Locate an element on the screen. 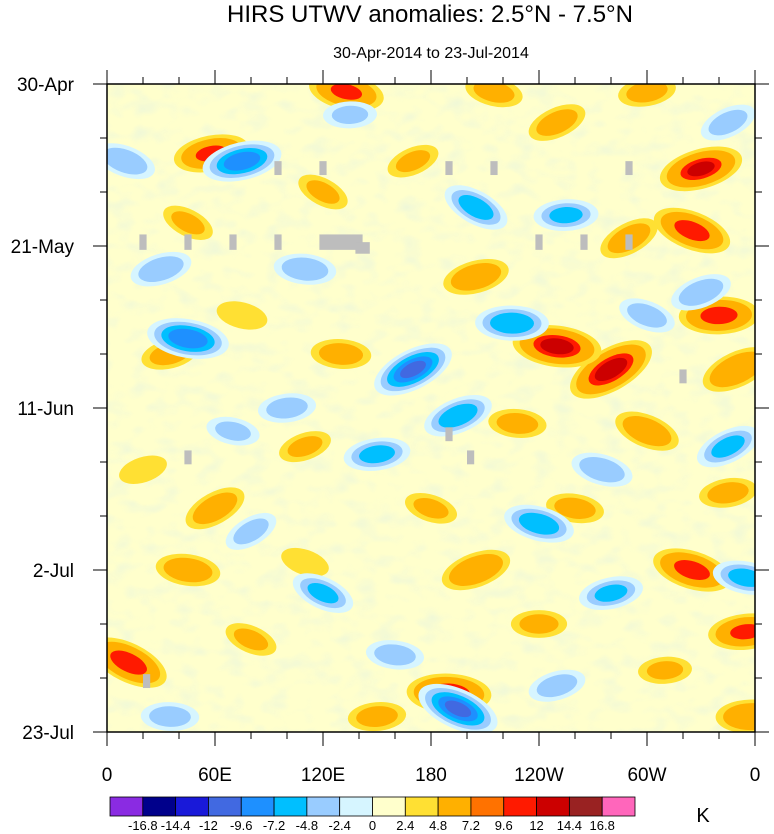 The image size is (774, 834). y-tick-label: 11-Jun is located at coordinates (45, 409).